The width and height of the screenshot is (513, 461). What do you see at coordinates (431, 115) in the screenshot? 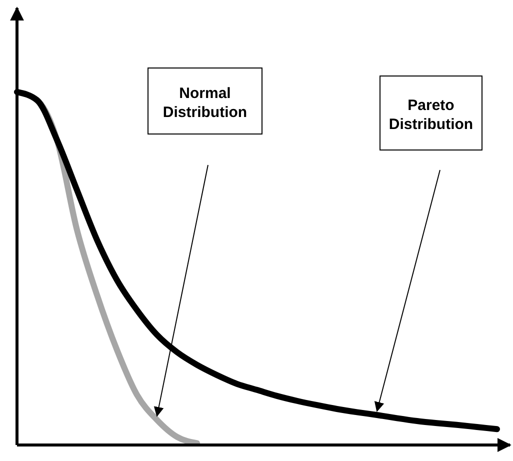
I see `annotation: Pareto Distribution` at bounding box center [431, 115].